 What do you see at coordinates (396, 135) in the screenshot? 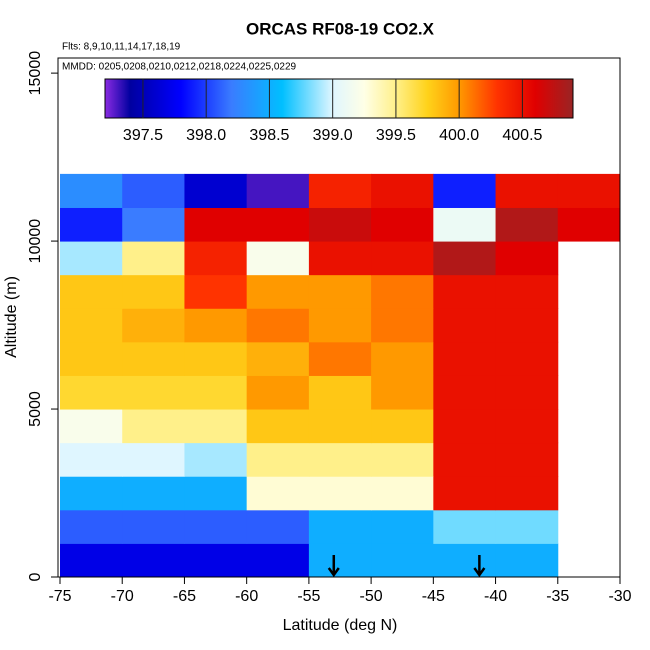
I see `colorbar-tick-label: 399.5` at bounding box center [396, 135].